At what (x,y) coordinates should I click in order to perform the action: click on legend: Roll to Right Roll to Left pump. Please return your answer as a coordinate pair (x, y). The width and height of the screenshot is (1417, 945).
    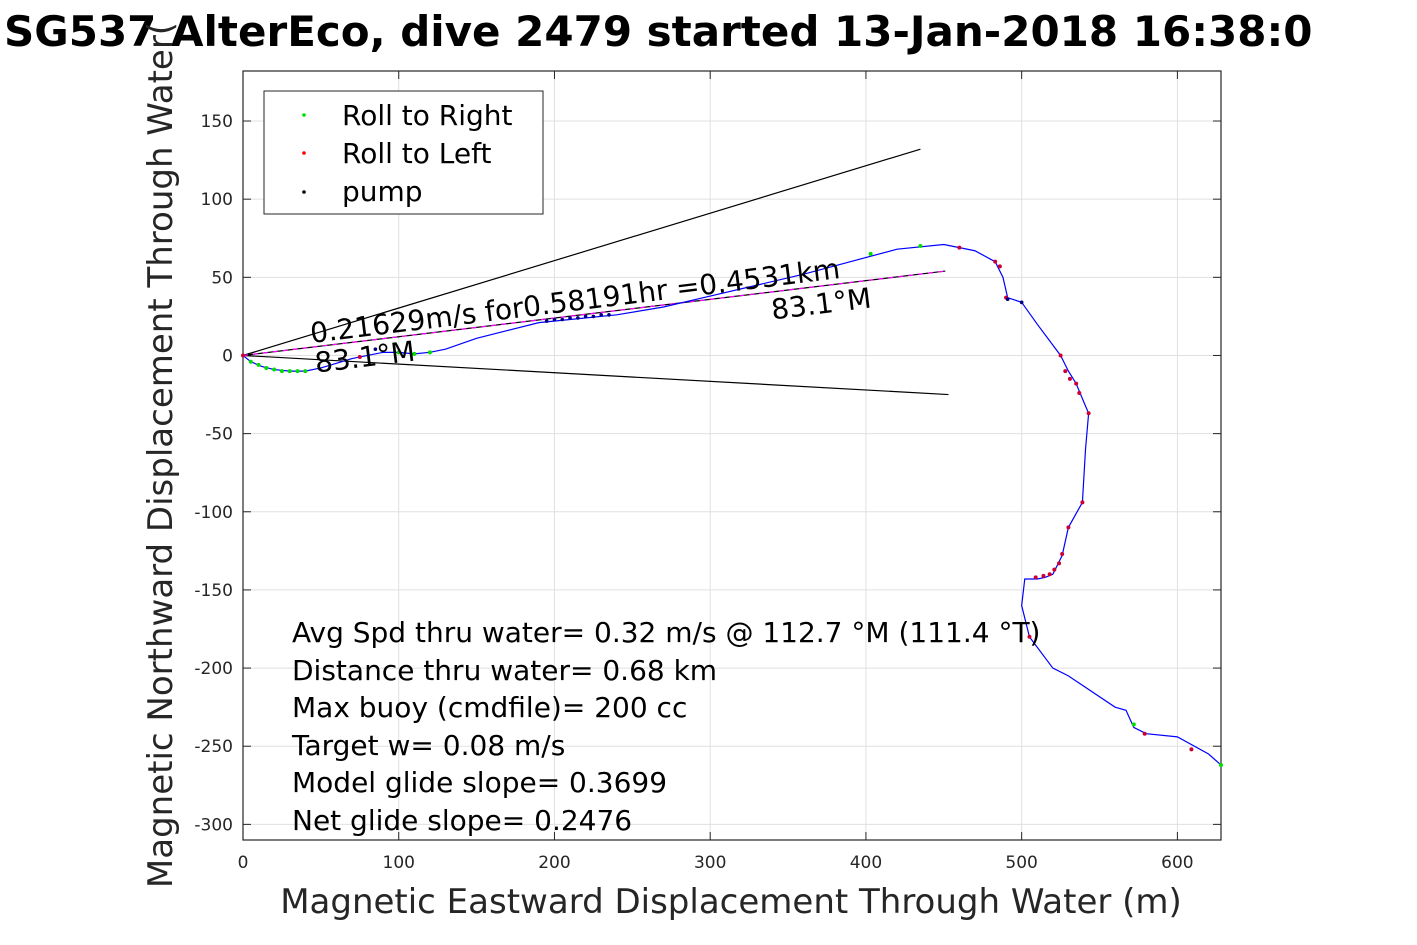
    Looking at the image, I should click on (403, 152).